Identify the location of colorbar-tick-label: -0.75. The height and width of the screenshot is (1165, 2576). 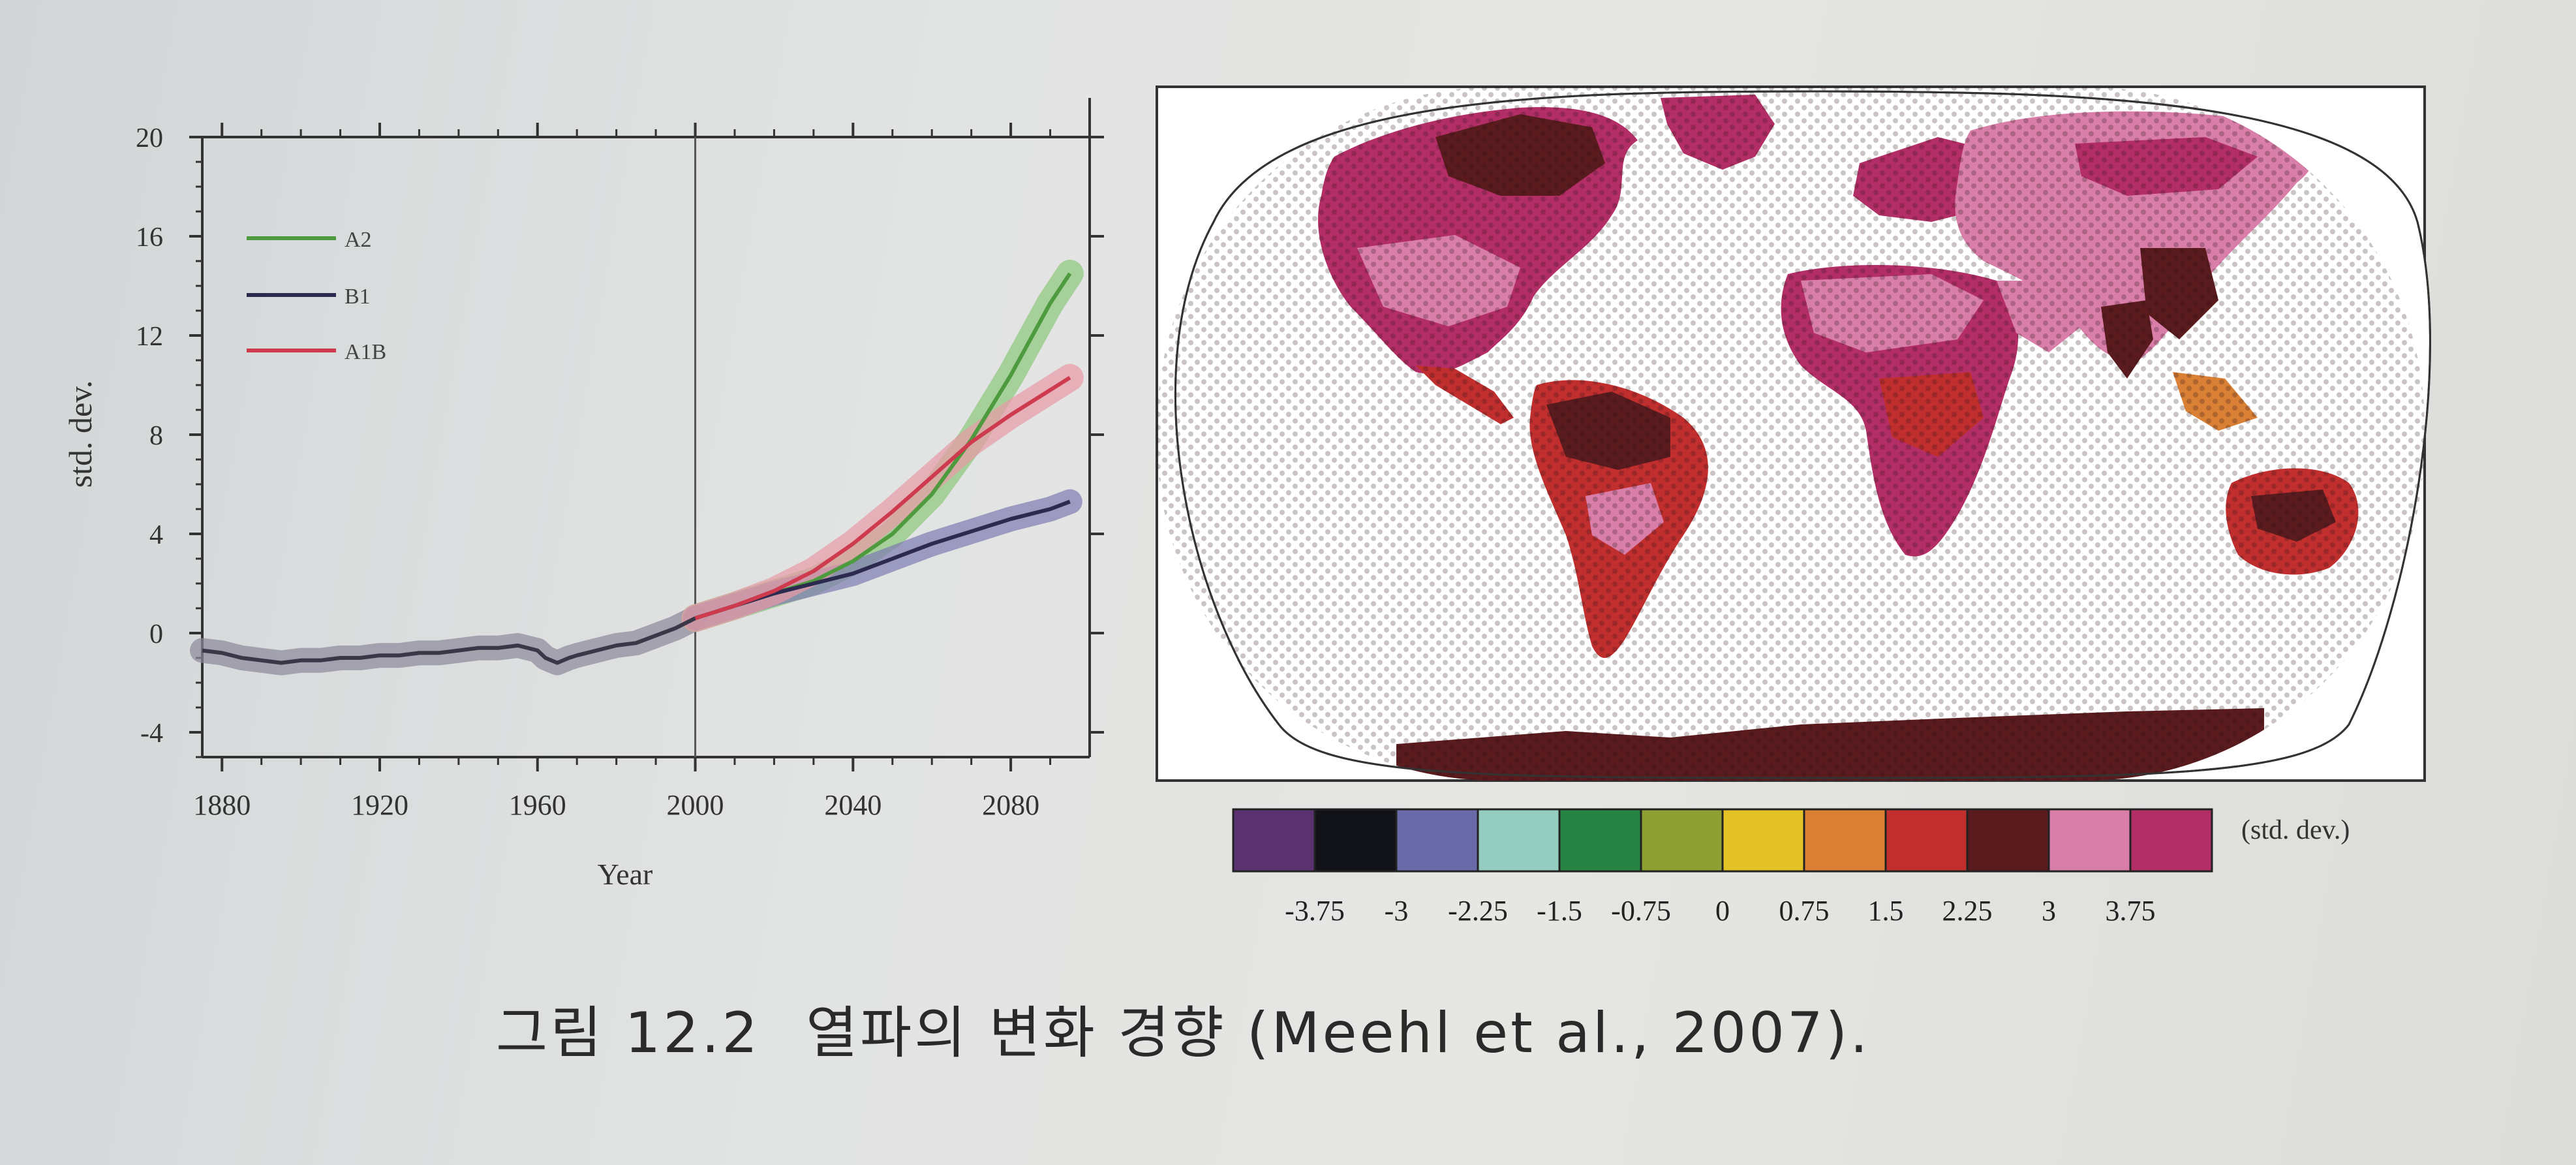
(1641, 911).